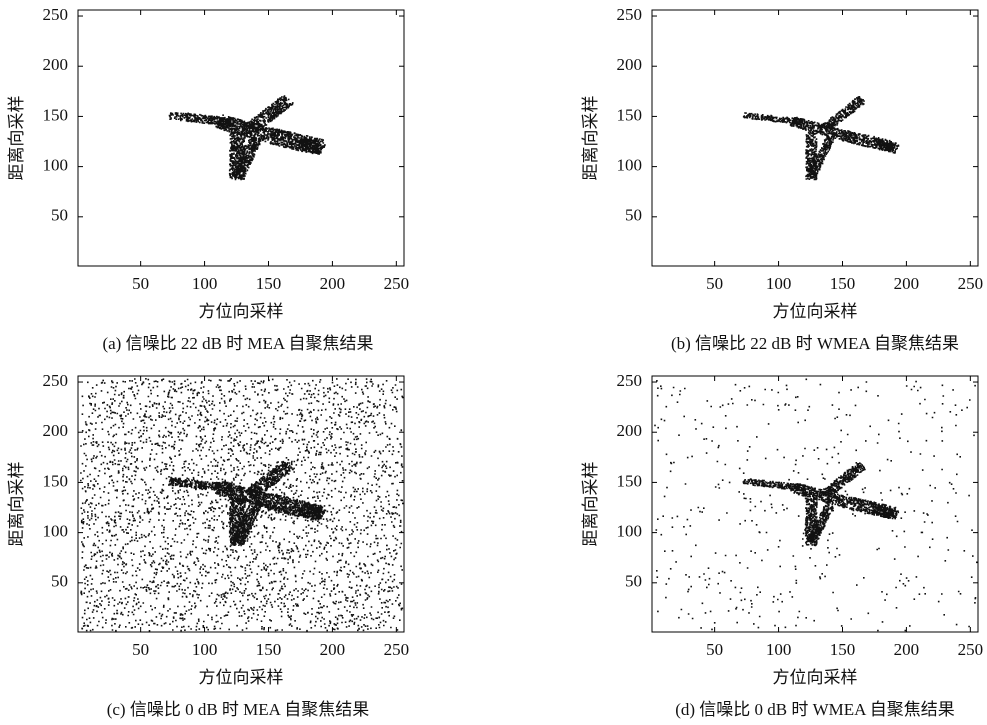 The width and height of the screenshot is (987, 725). I want to click on caption: (c) 信噪比 0 dB 时 MEA 自聚焦结果, so click(238, 709).